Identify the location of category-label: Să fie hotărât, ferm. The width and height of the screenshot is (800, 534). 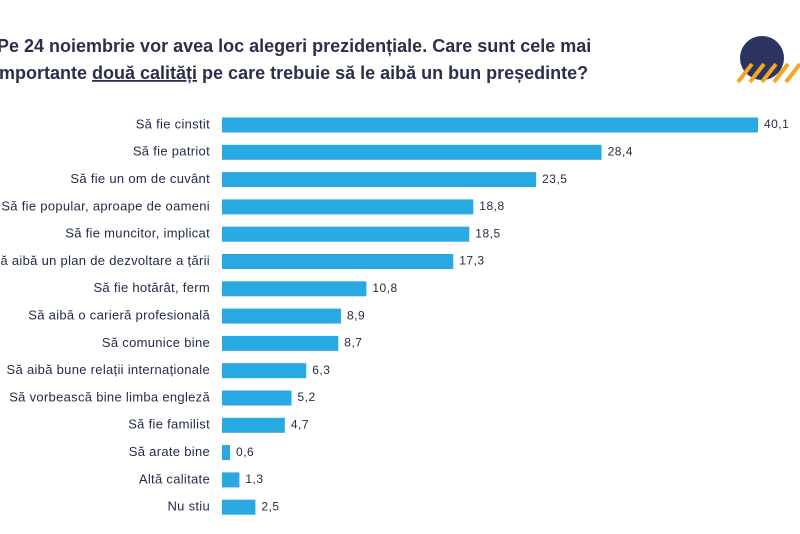
(151, 287).